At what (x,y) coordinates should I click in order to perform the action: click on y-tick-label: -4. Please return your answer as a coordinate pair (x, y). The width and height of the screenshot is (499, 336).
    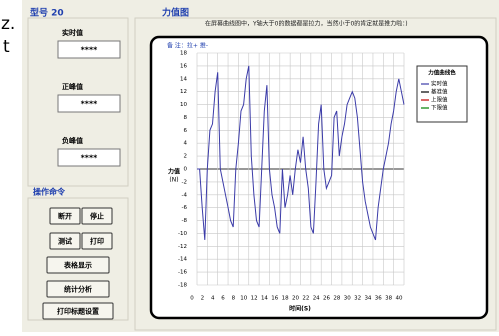
    Looking at the image, I should click on (185, 195).